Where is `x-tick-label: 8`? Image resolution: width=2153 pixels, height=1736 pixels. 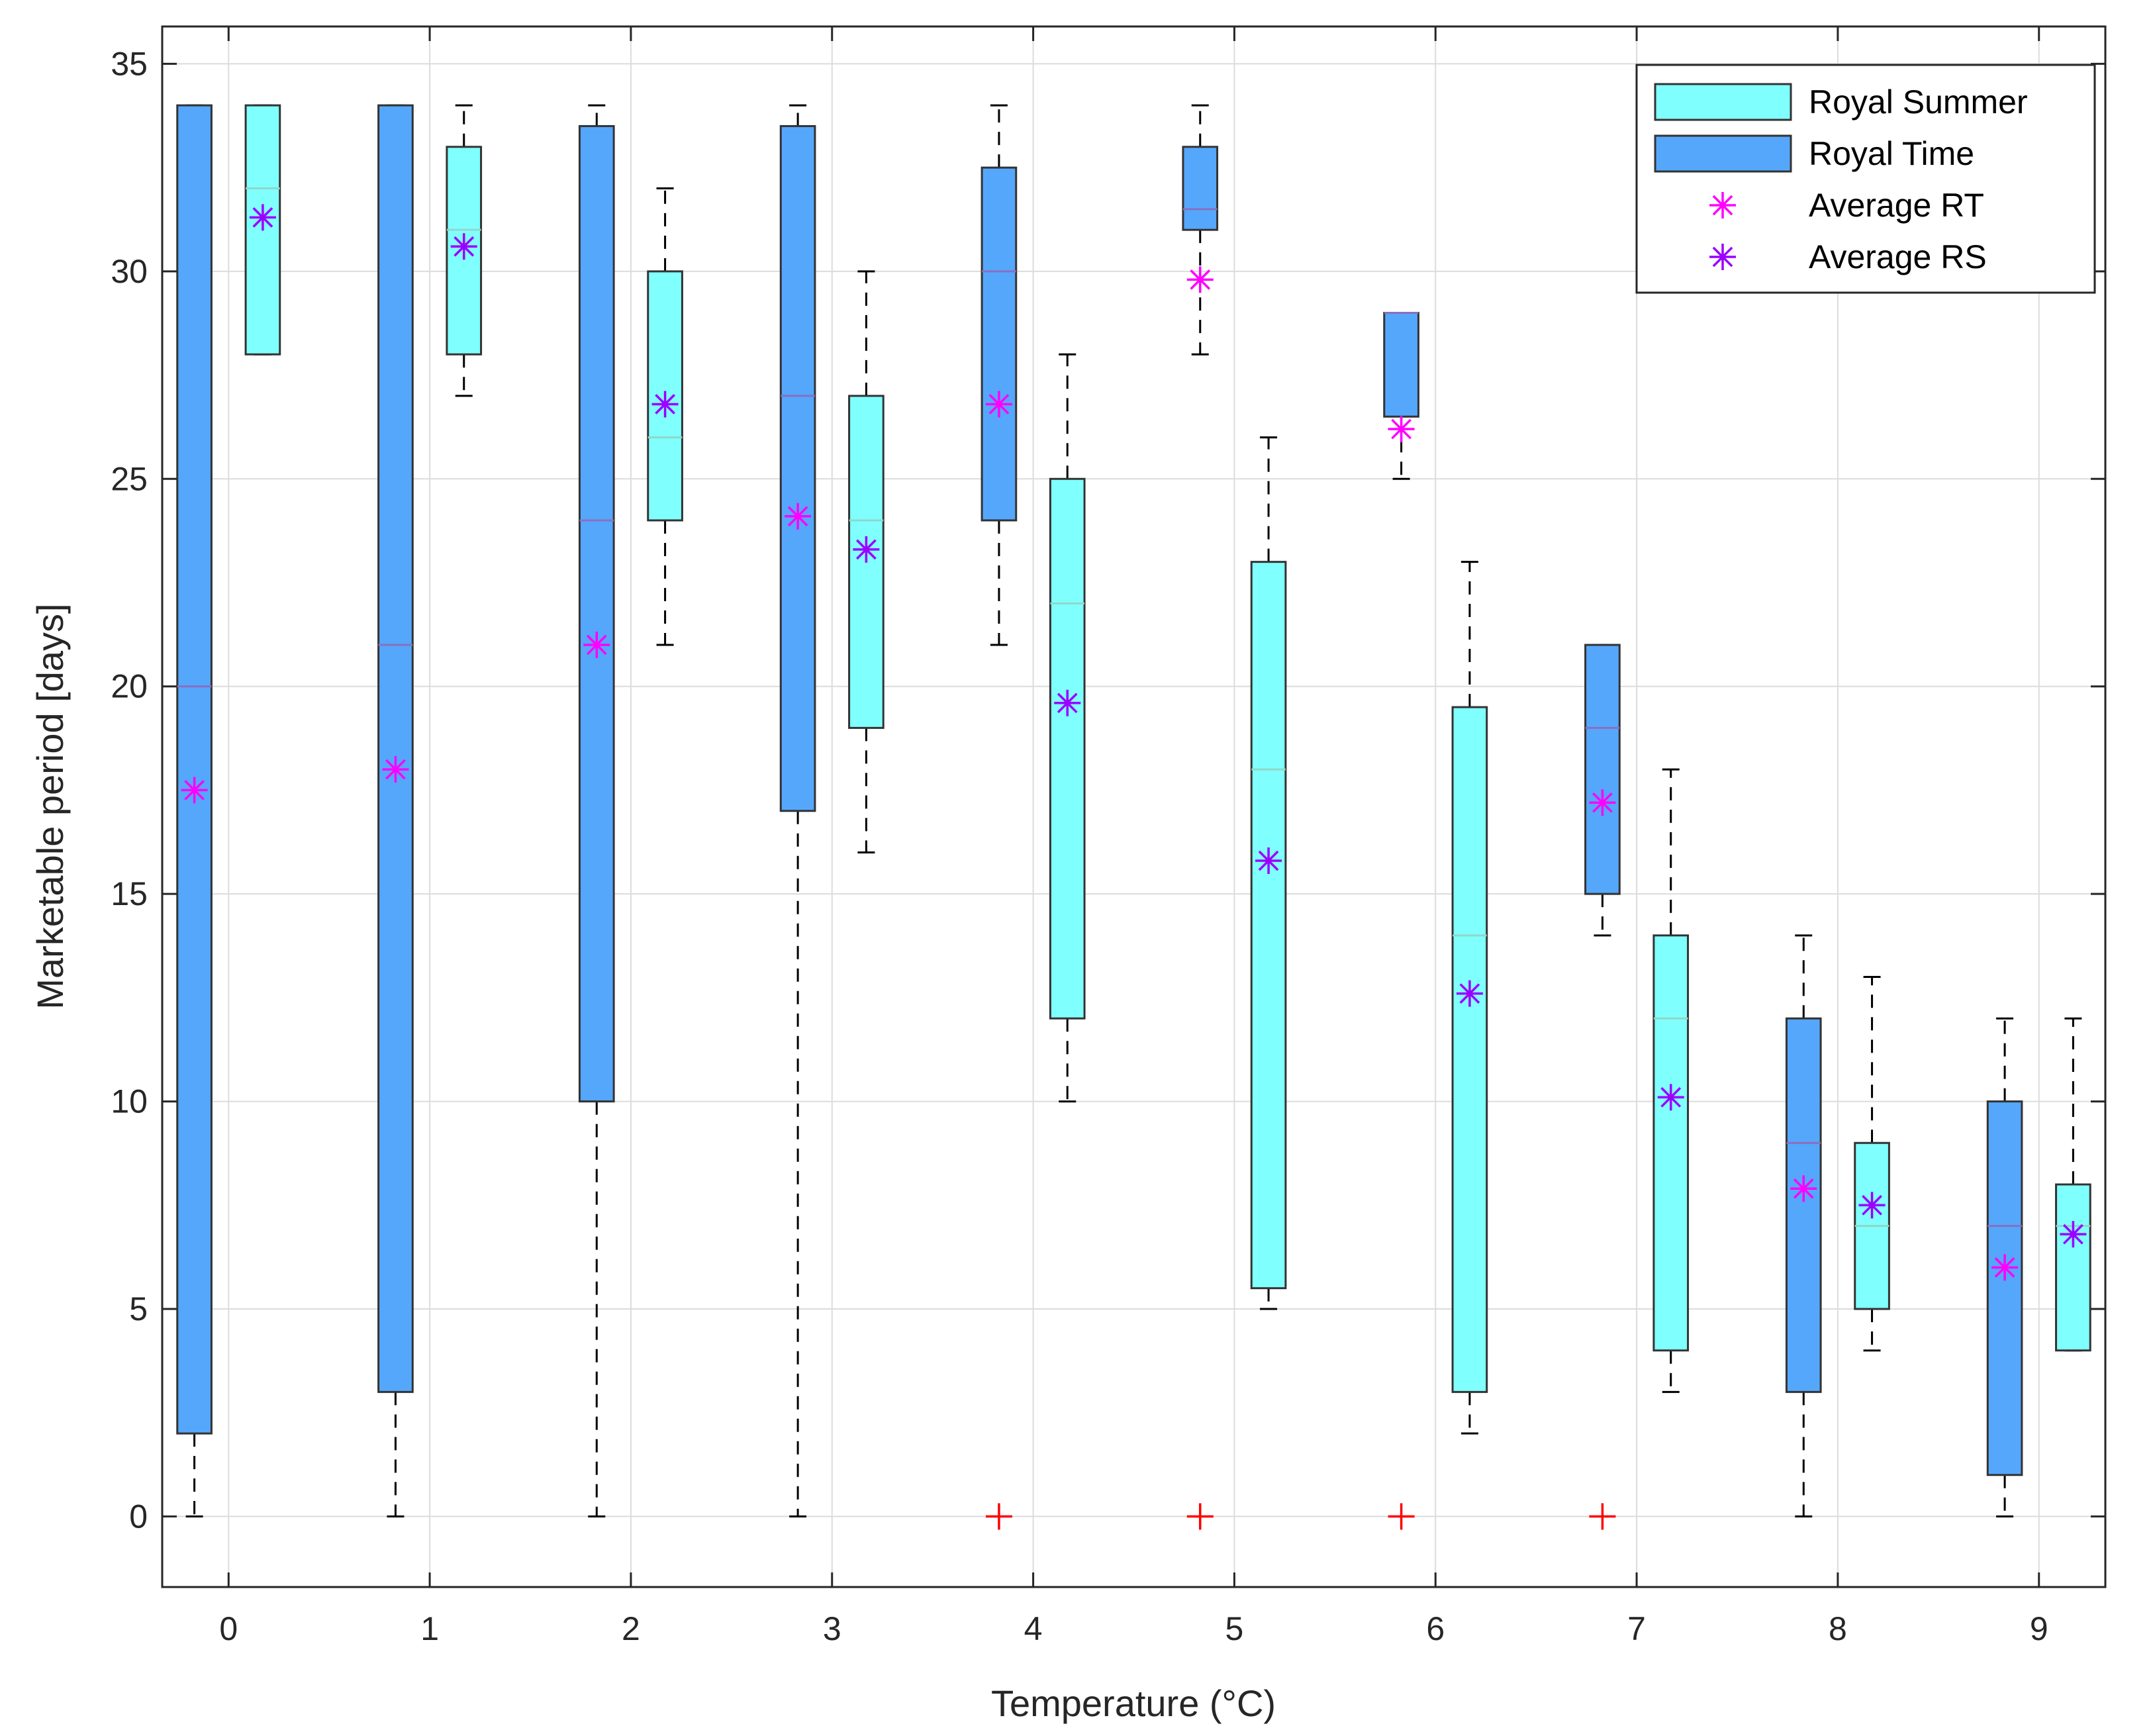 x-tick-label: 8 is located at coordinates (1838, 1628).